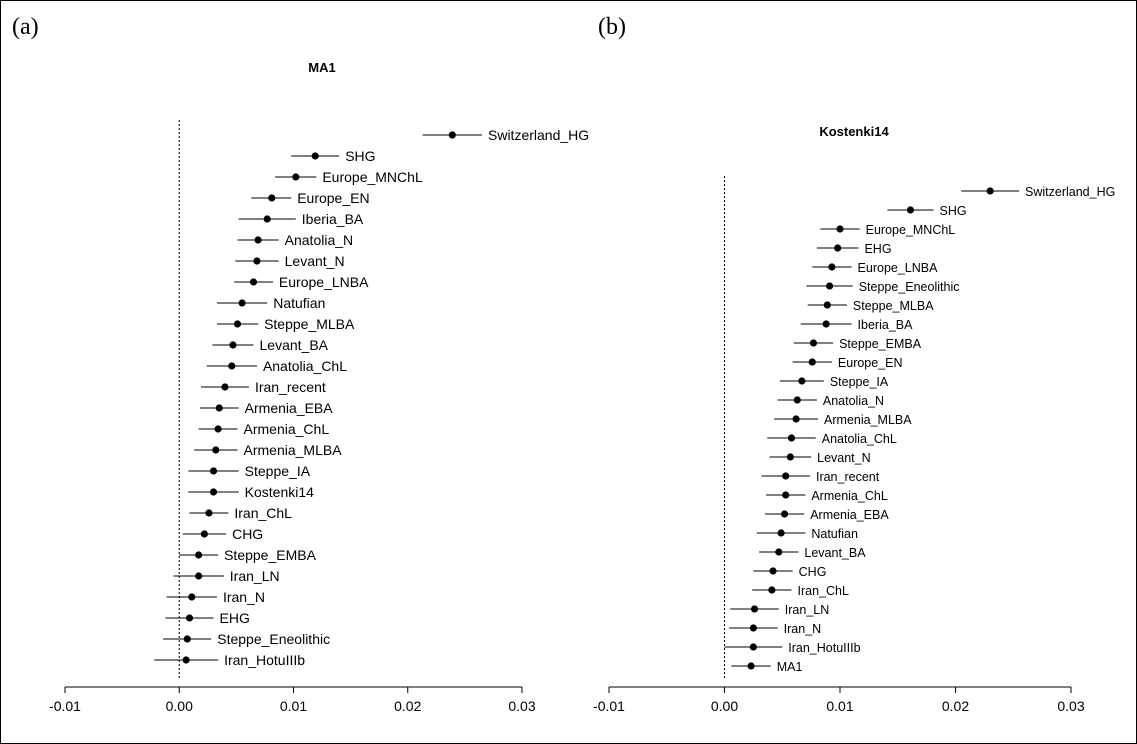 The height and width of the screenshot is (744, 1137). Describe the element at coordinates (315, 261) in the screenshot. I see `point-label: Levant_N` at that location.